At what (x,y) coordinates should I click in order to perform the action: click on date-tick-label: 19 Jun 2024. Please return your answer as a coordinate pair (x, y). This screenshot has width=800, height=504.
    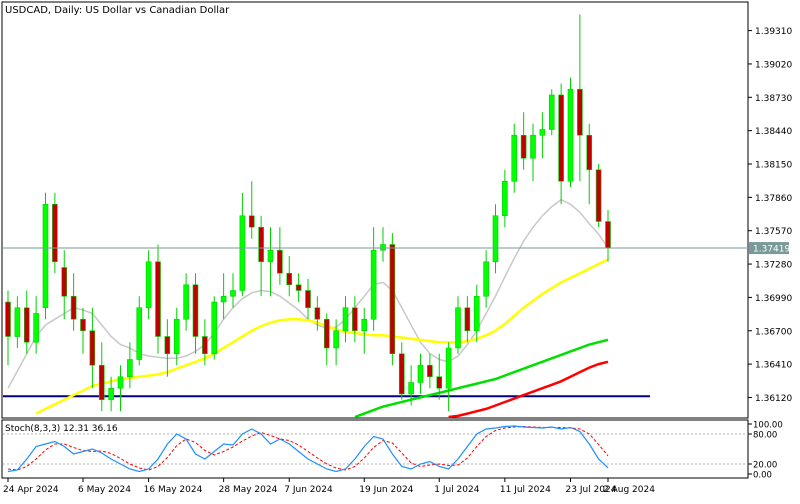
    Looking at the image, I should click on (386, 490).